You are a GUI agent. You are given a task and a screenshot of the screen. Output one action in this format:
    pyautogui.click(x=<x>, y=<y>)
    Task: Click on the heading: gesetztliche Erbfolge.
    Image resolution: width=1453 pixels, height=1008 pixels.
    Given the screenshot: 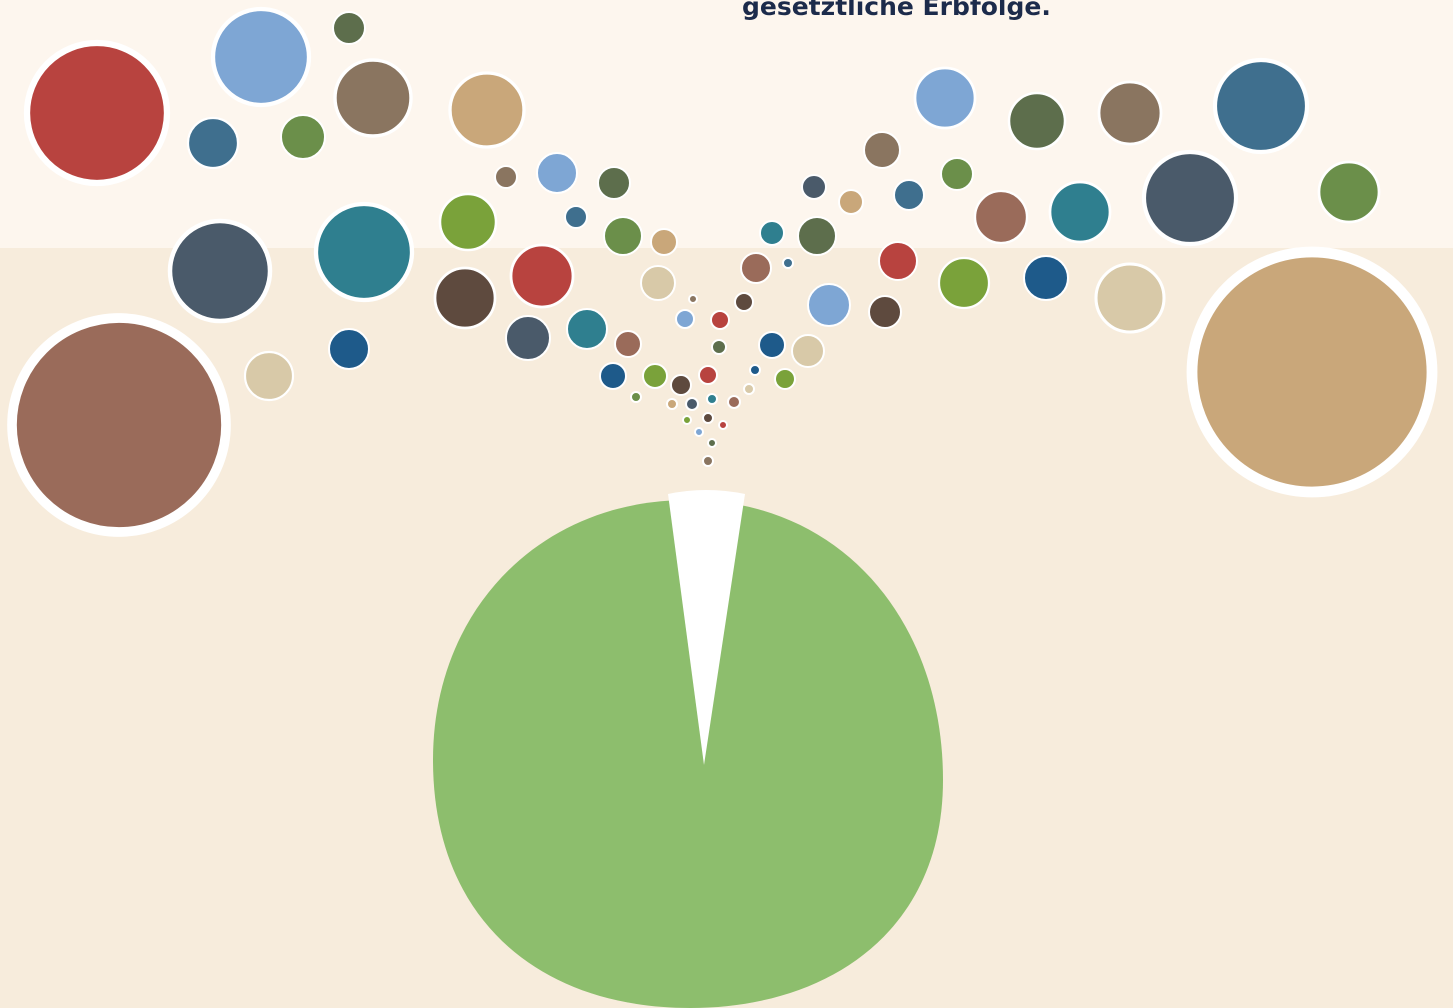 What is the action you would take?
    pyautogui.click(x=896, y=10)
    